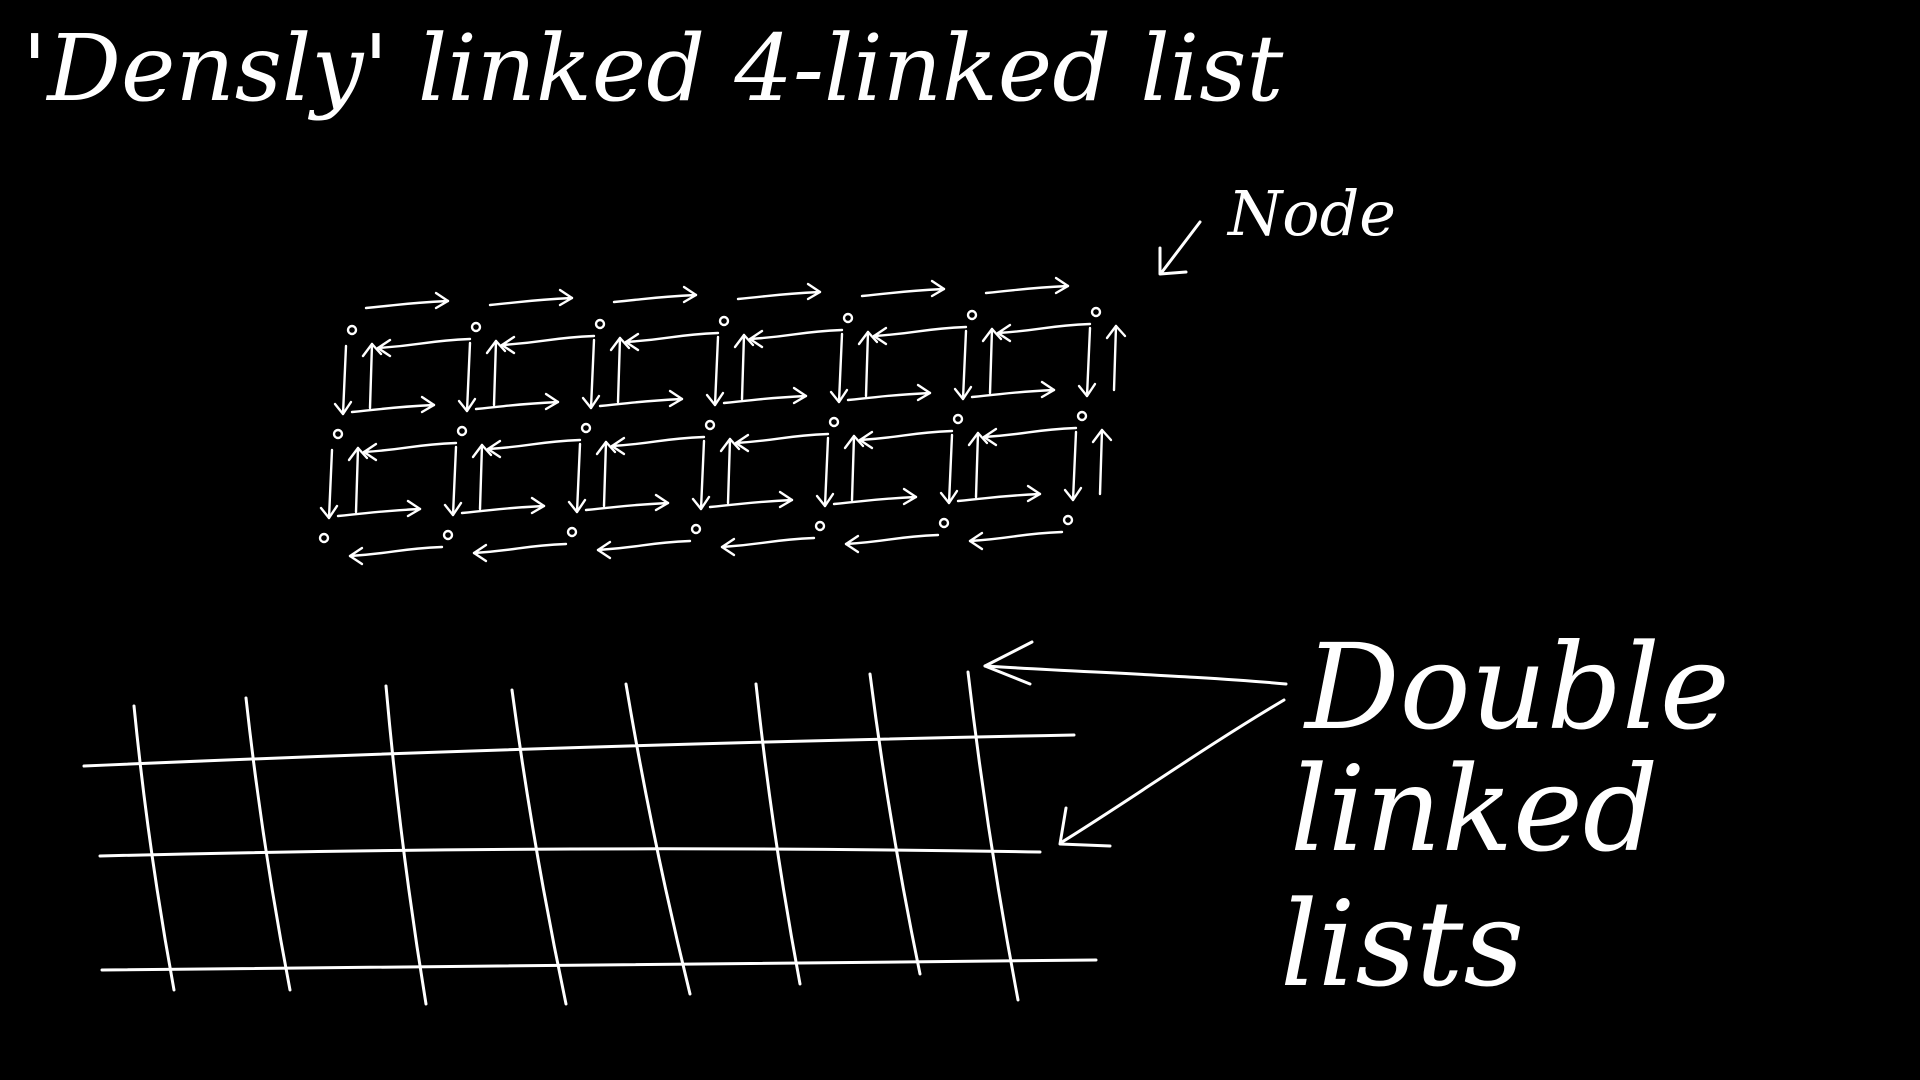 The height and width of the screenshot is (1080, 1920). What do you see at coordinates (1402, 944) in the screenshot?
I see `double-label-line3: lists` at bounding box center [1402, 944].